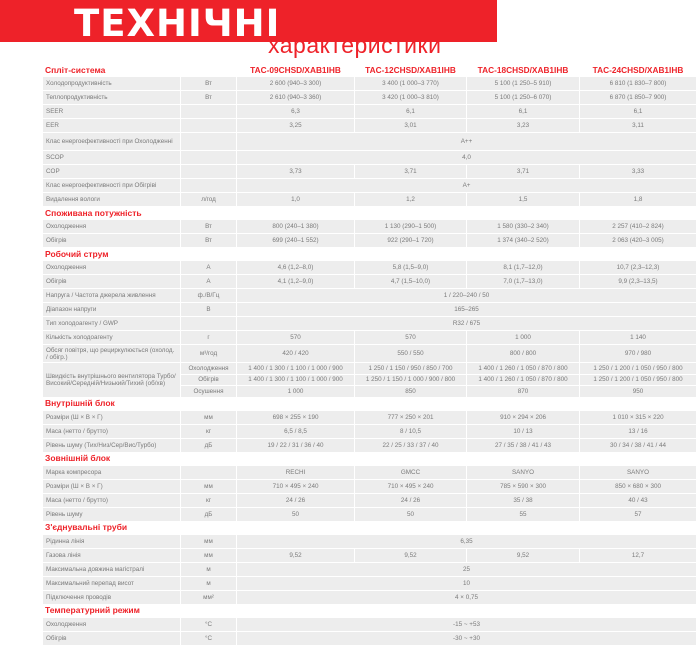 The image size is (700, 663). Describe the element at coordinates (638, 368) in the screenshot. I see `row-value: 1 250 / 1 200 / 1 050 / 950 / 800` at that location.